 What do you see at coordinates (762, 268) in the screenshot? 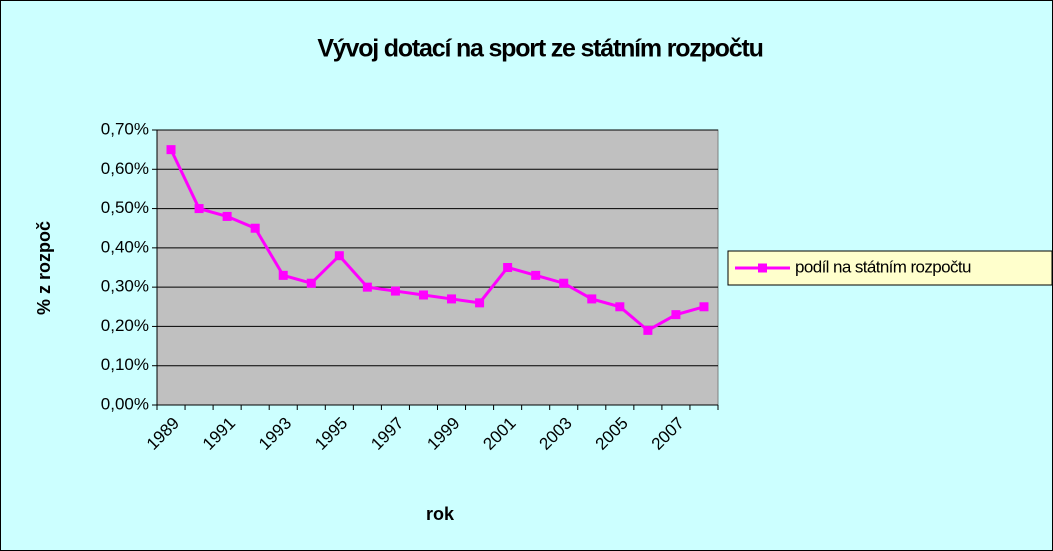
I see `legend-marker` at bounding box center [762, 268].